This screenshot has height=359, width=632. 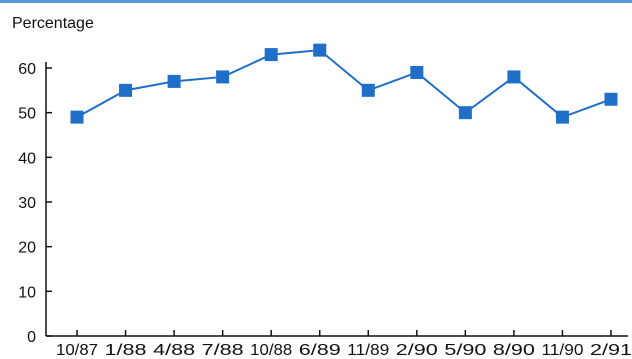 What do you see at coordinates (126, 350) in the screenshot?
I see `x-tick-label: 1/88` at bounding box center [126, 350].